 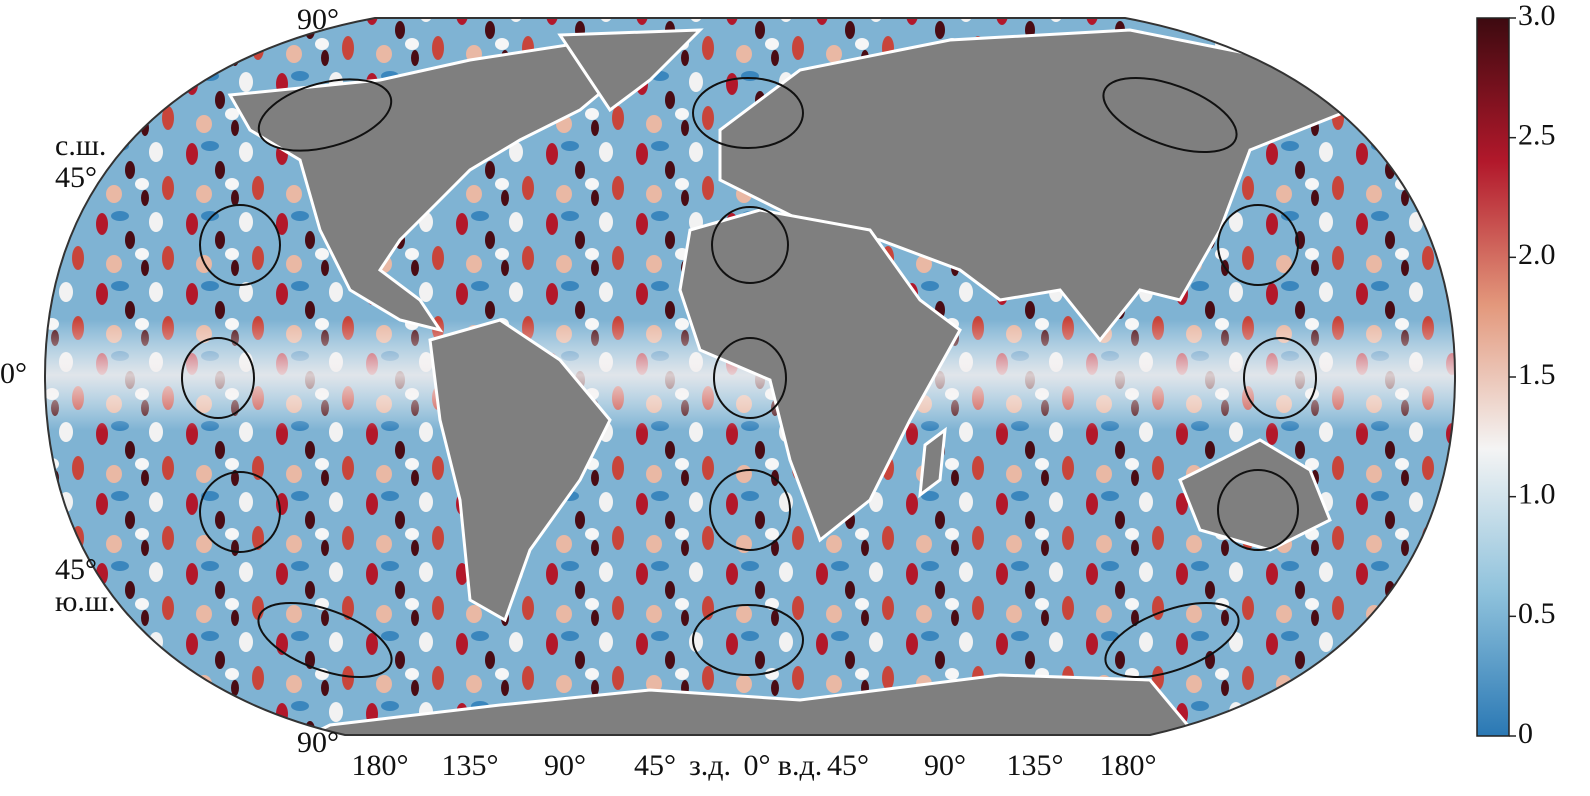 What do you see at coordinates (1525, 733) in the screenshot?
I see `colorbar-tick-label: 0` at bounding box center [1525, 733].